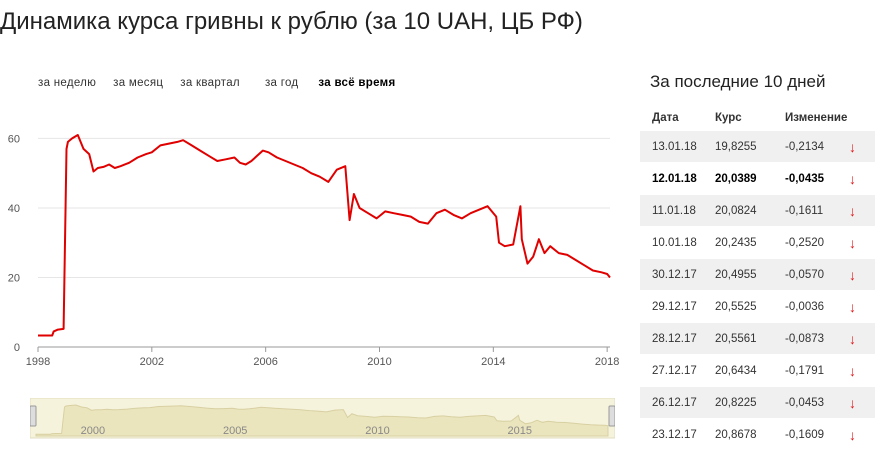 The height and width of the screenshot is (472, 887). What do you see at coordinates (377, 431) in the screenshot?
I see `navigator-label: 2010` at bounding box center [377, 431].